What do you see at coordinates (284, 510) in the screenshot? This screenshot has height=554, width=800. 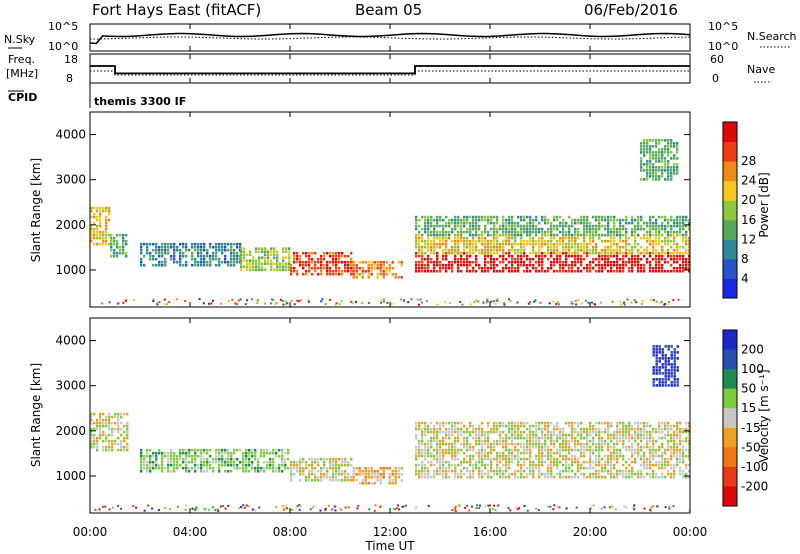 I see `velocity-ground-cell` at bounding box center [284, 510].